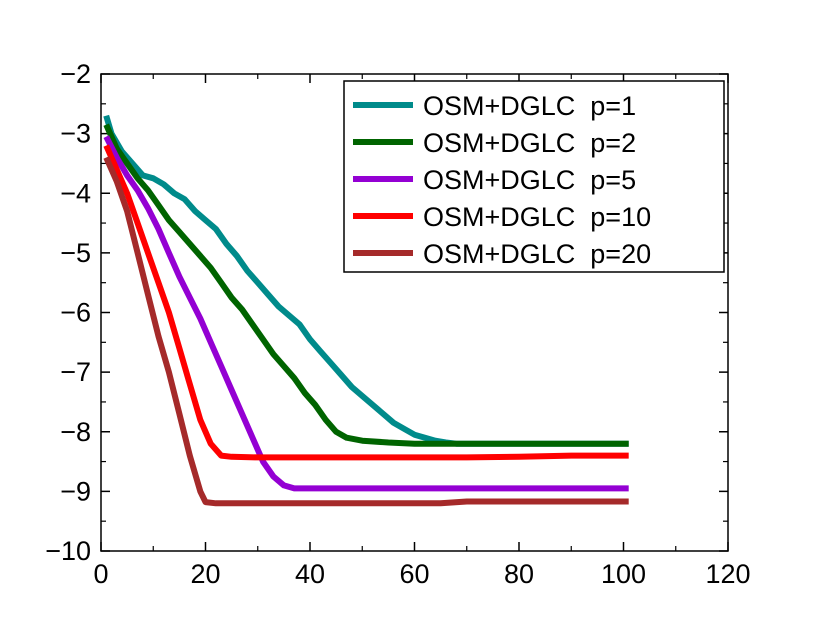  What do you see at coordinates (75, 372) in the screenshot?
I see `y-tick-label: −7` at bounding box center [75, 372].